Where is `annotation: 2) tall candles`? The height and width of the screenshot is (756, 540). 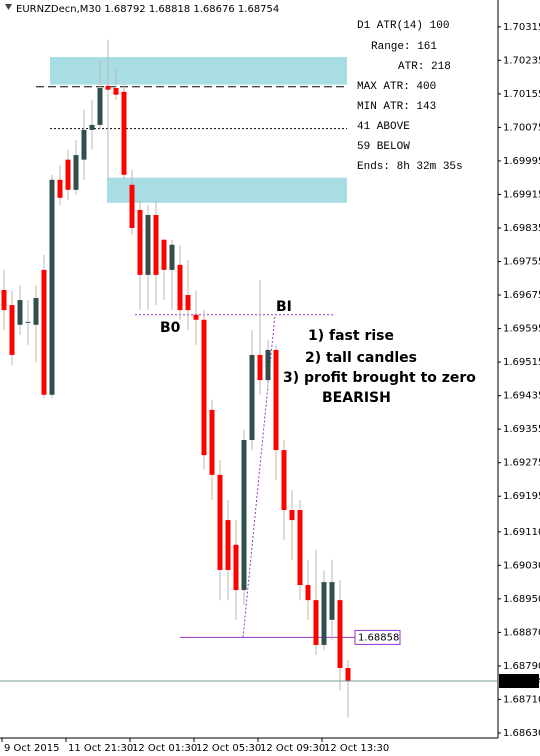 annotation: 2) tall candles is located at coordinates (361, 358).